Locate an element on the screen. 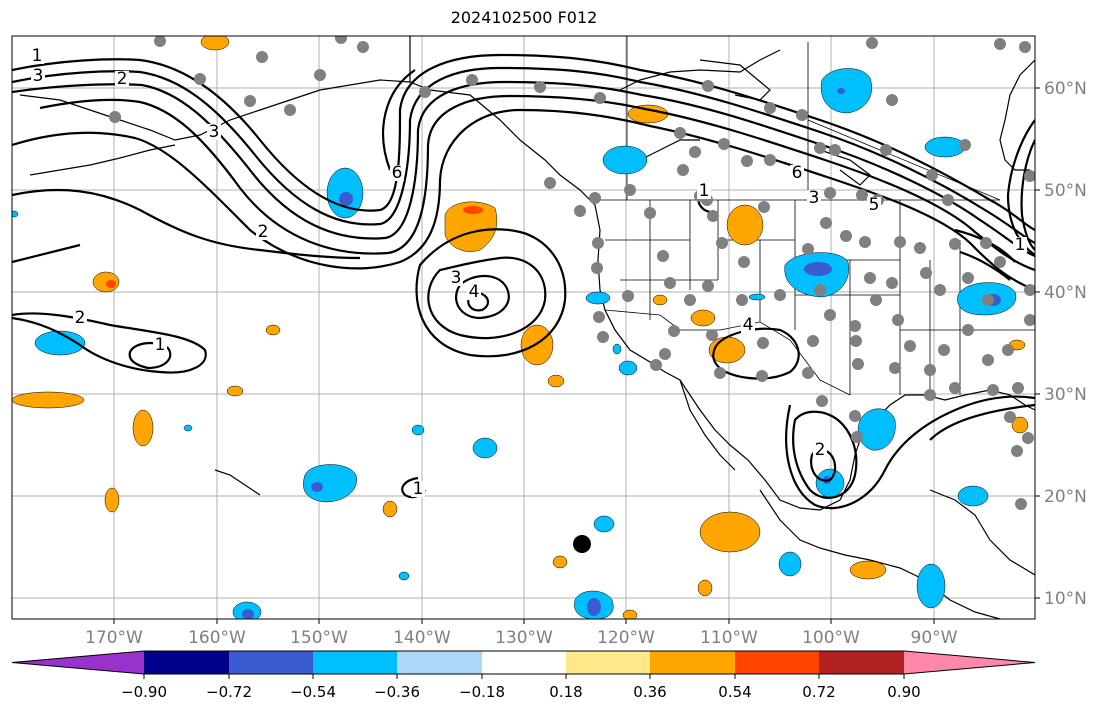 The image size is (1105, 712). colorbar-tick-label: 0.90 is located at coordinates (903, 692).